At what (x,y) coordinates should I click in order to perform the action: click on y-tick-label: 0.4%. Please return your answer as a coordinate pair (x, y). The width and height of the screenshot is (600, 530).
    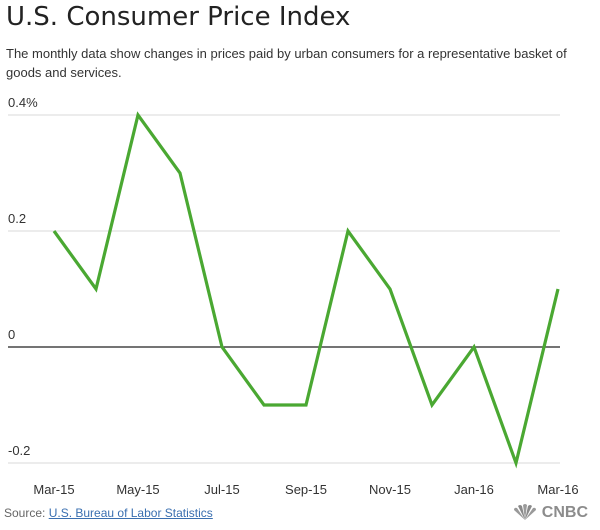
    Looking at the image, I should click on (23, 102).